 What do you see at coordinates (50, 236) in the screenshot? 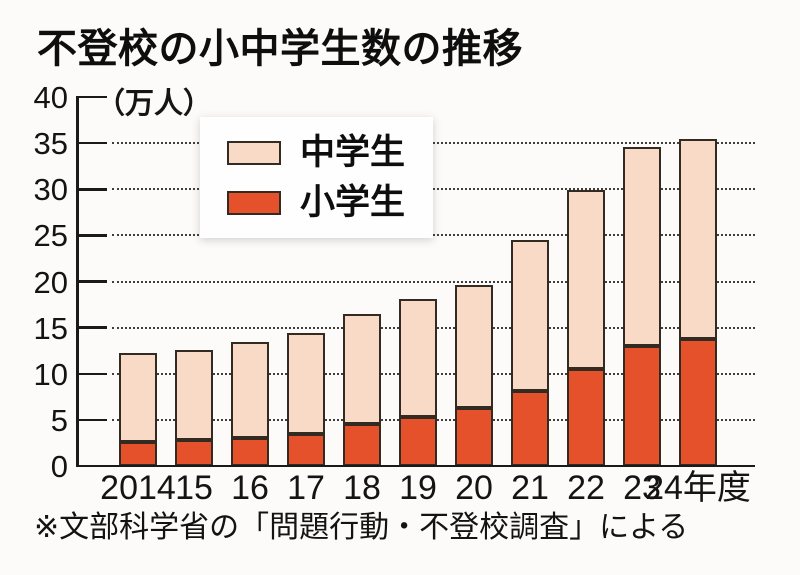
I see `y-axis-tick-label: 25` at bounding box center [50, 236].